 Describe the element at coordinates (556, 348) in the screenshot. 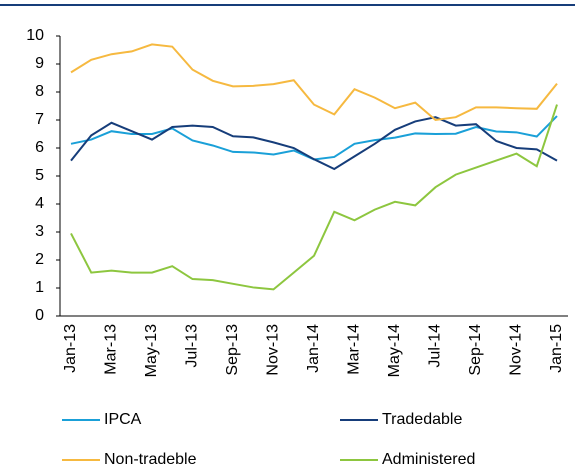

I see `x-tick-label: Jan-15` at that location.